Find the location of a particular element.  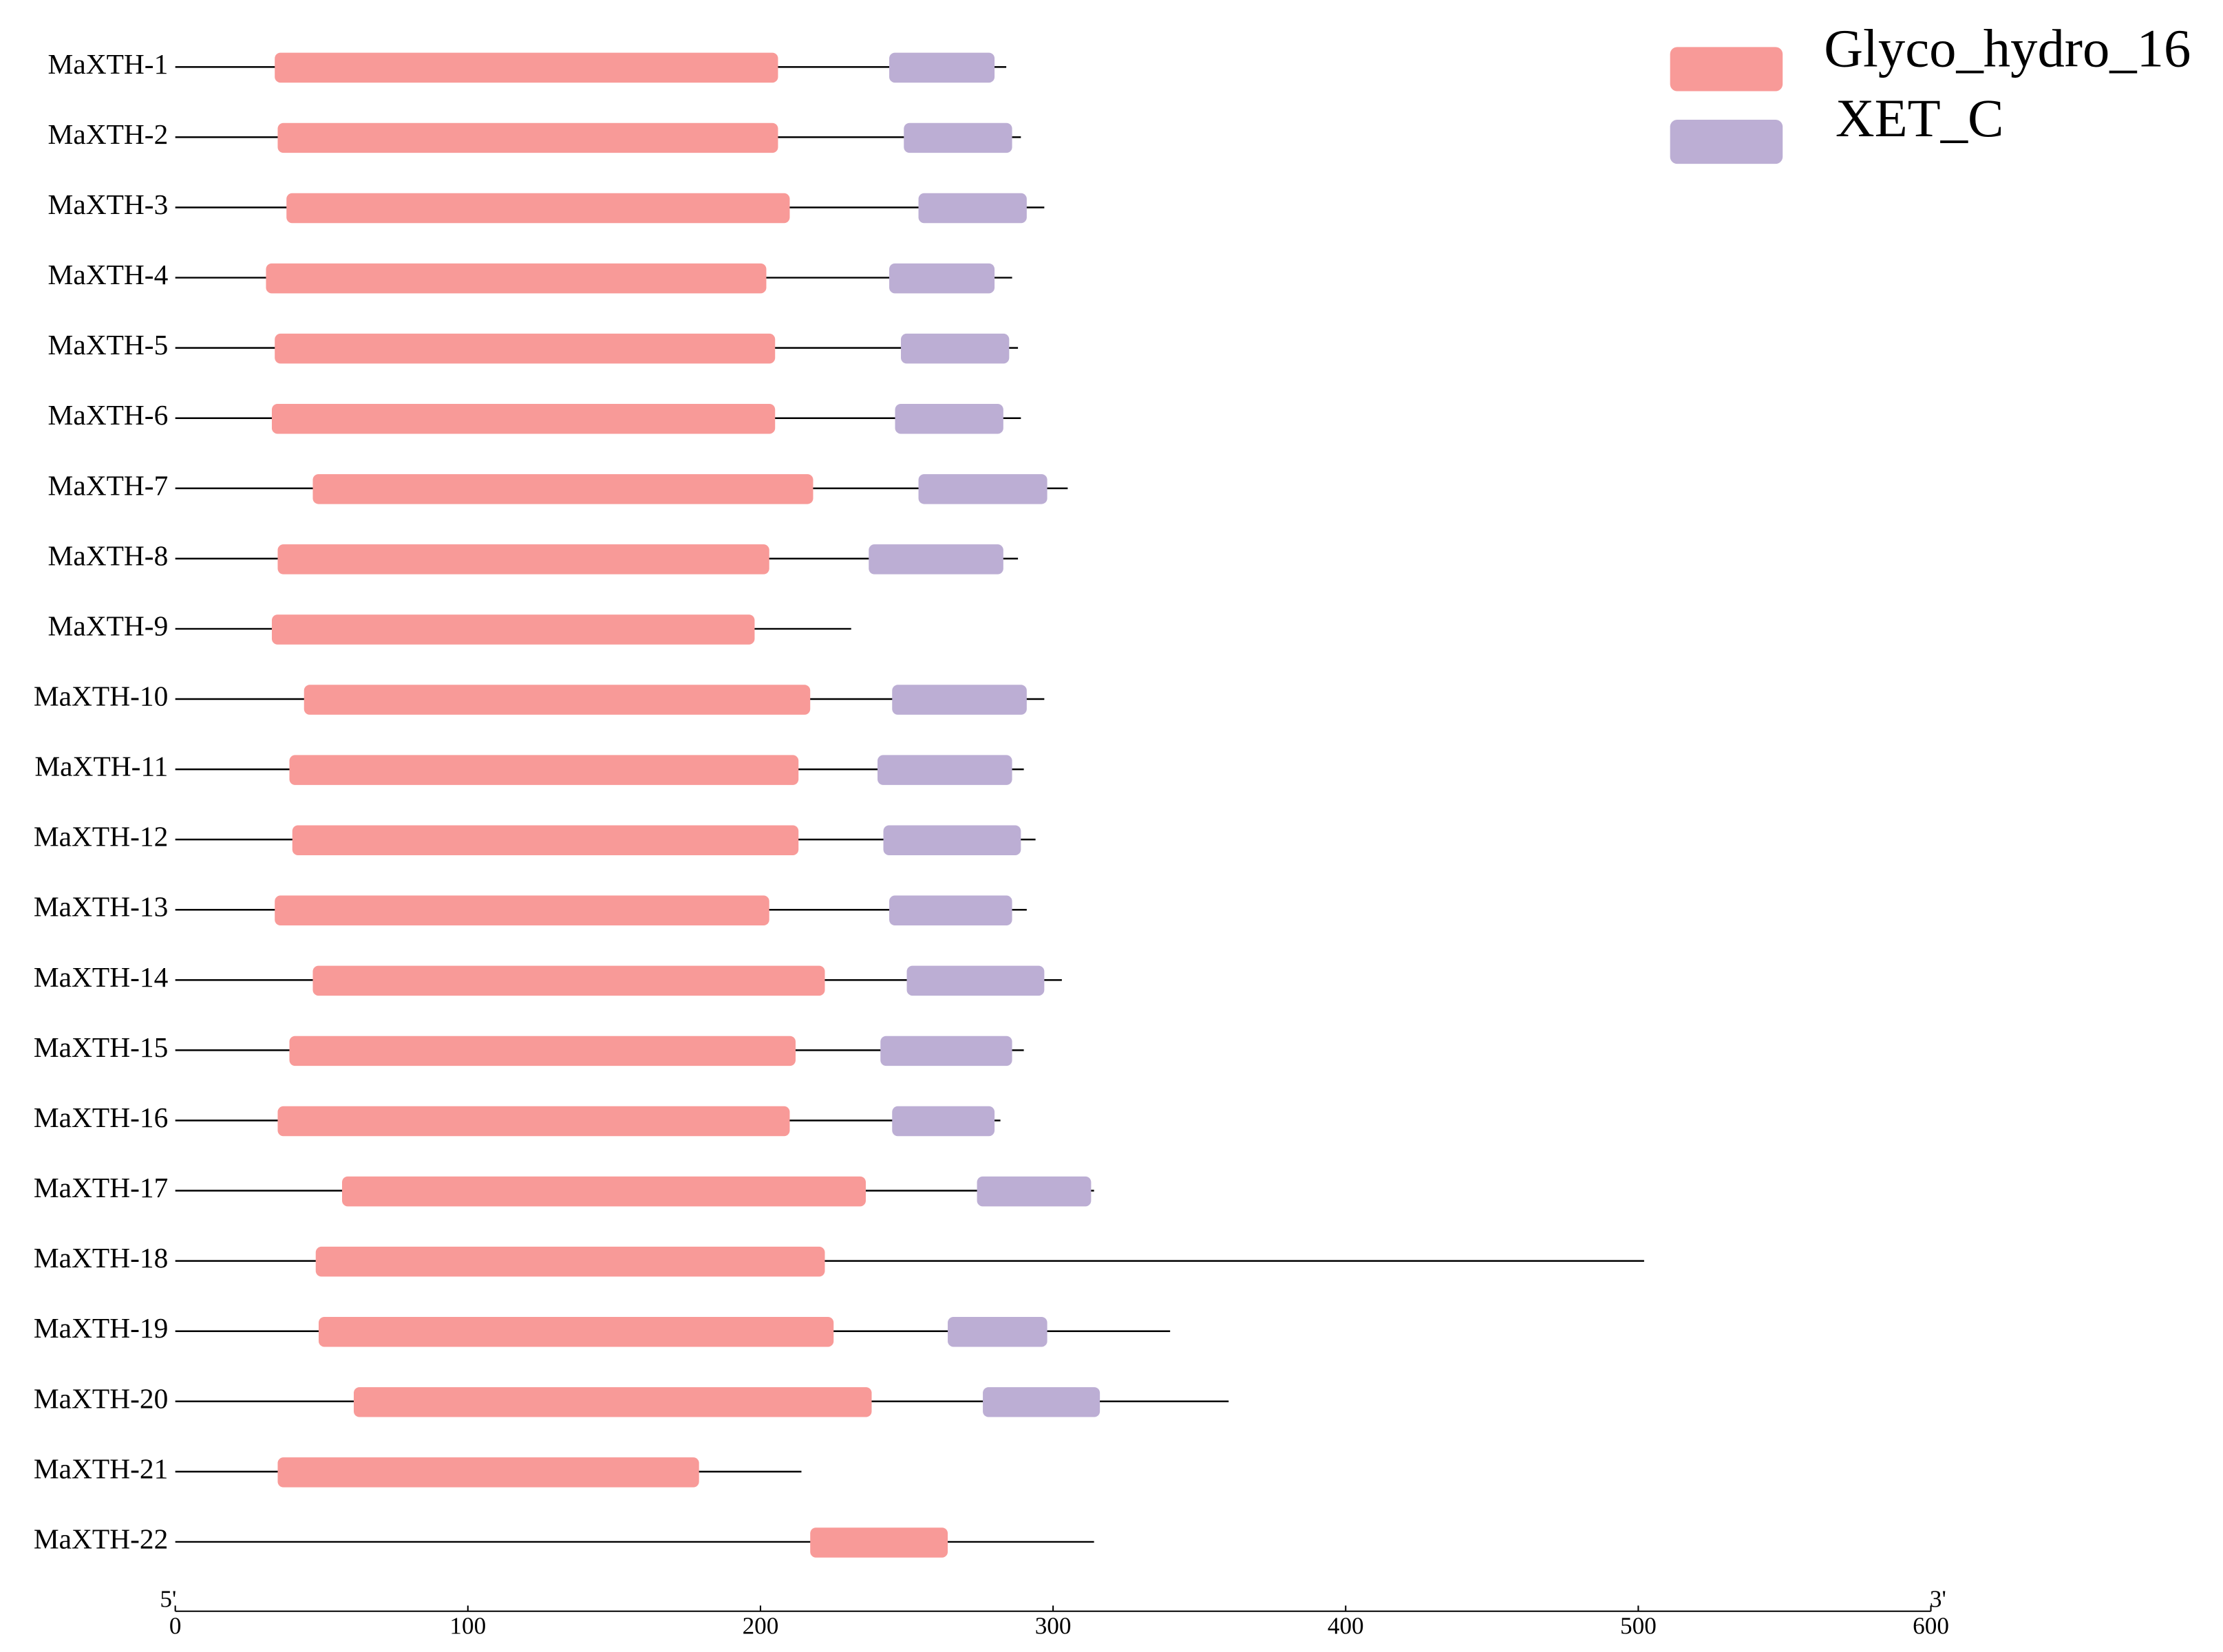

gene-label: MaXTH-2 is located at coordinates (108, 134).